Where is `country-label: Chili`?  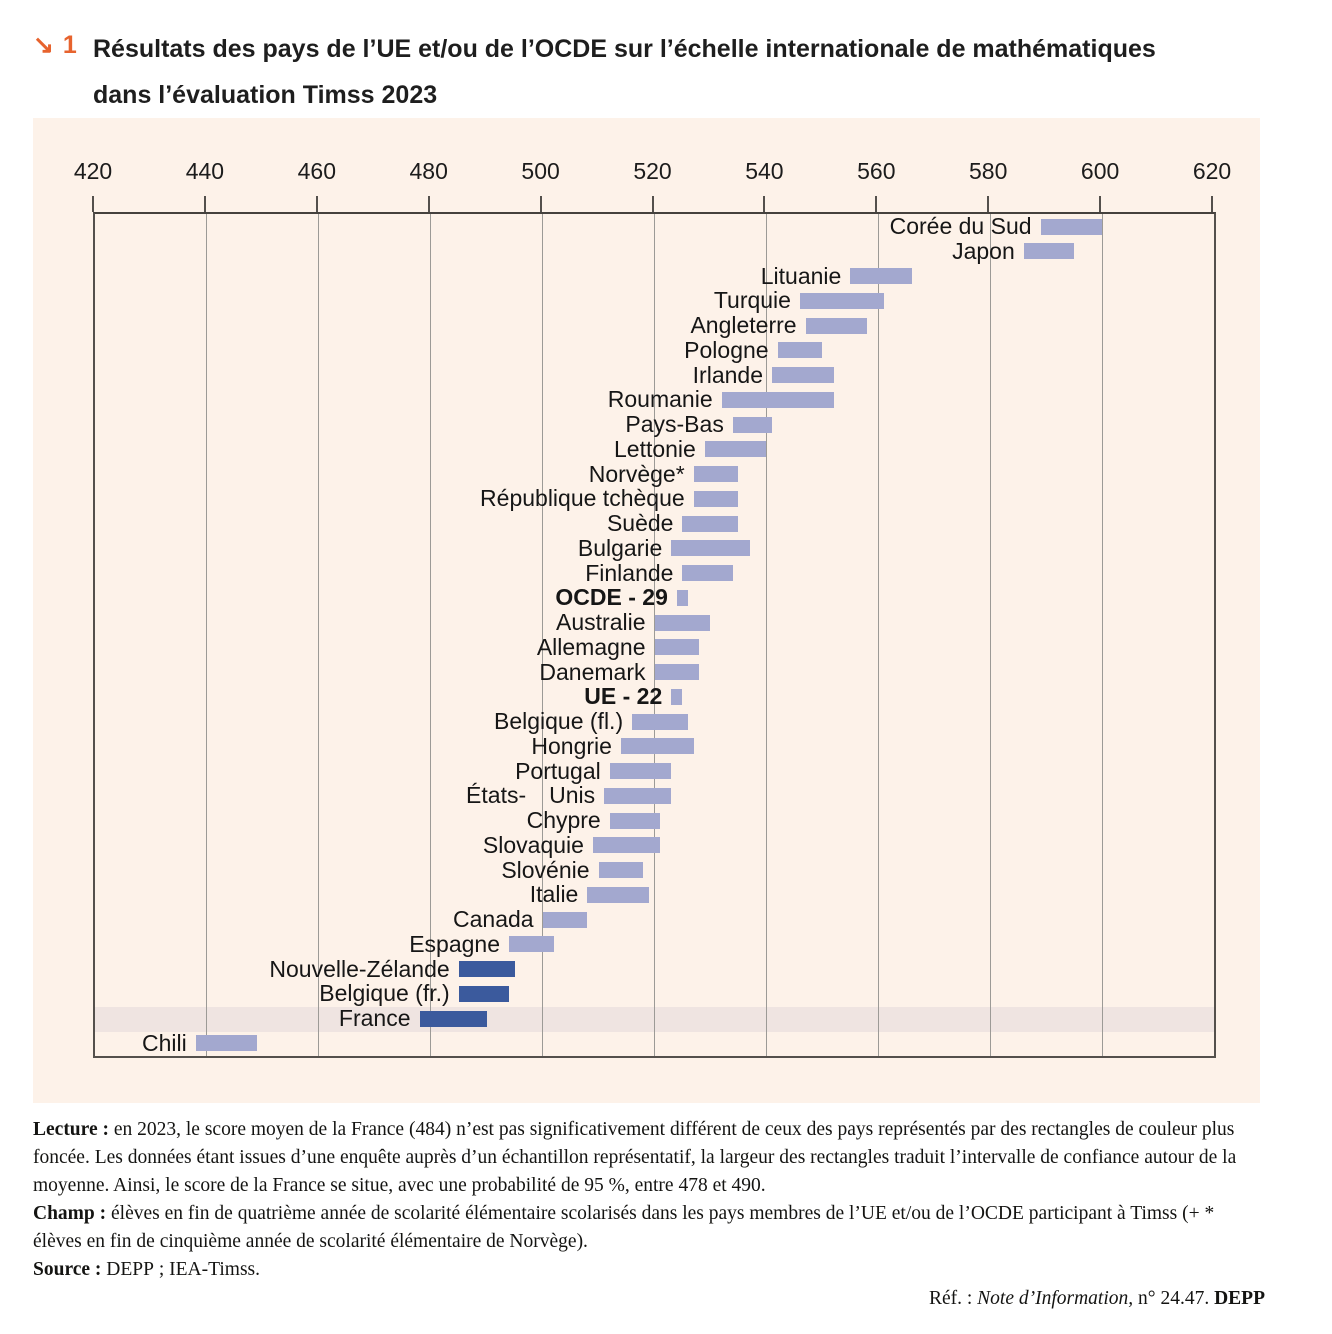 country-label: Chili is located at coordinates (164, 1042).